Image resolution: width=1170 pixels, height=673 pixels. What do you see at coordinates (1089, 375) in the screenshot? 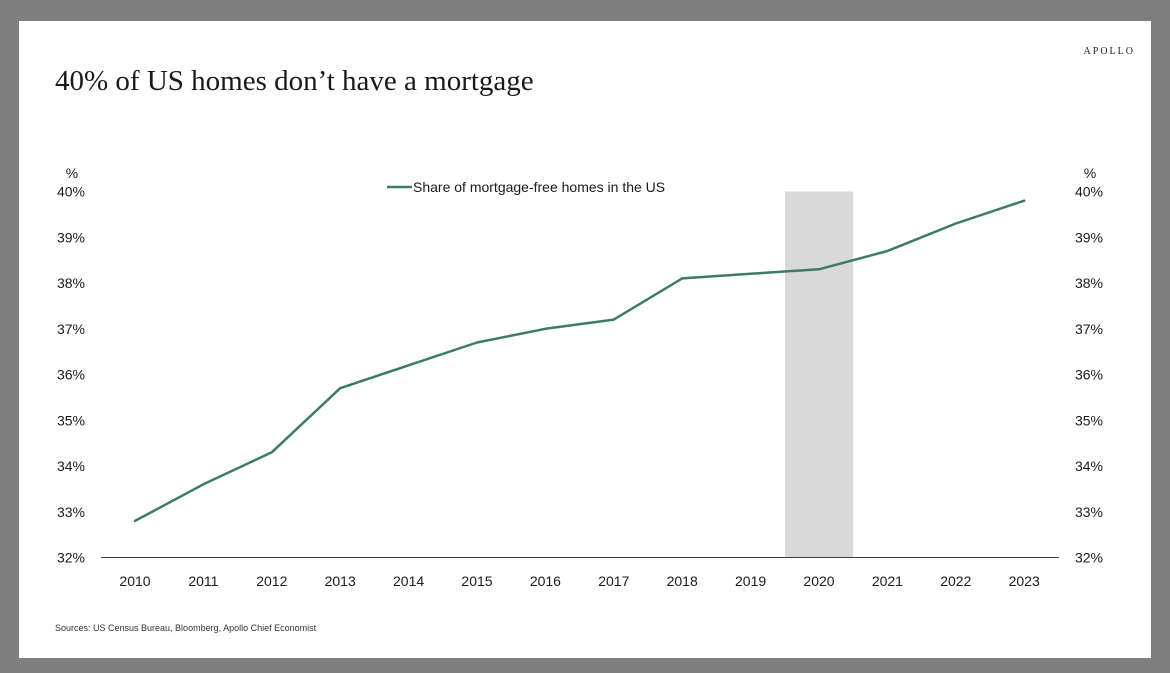
I see `y-tick-label-right: 36%` at bounding box center [1089, 375].